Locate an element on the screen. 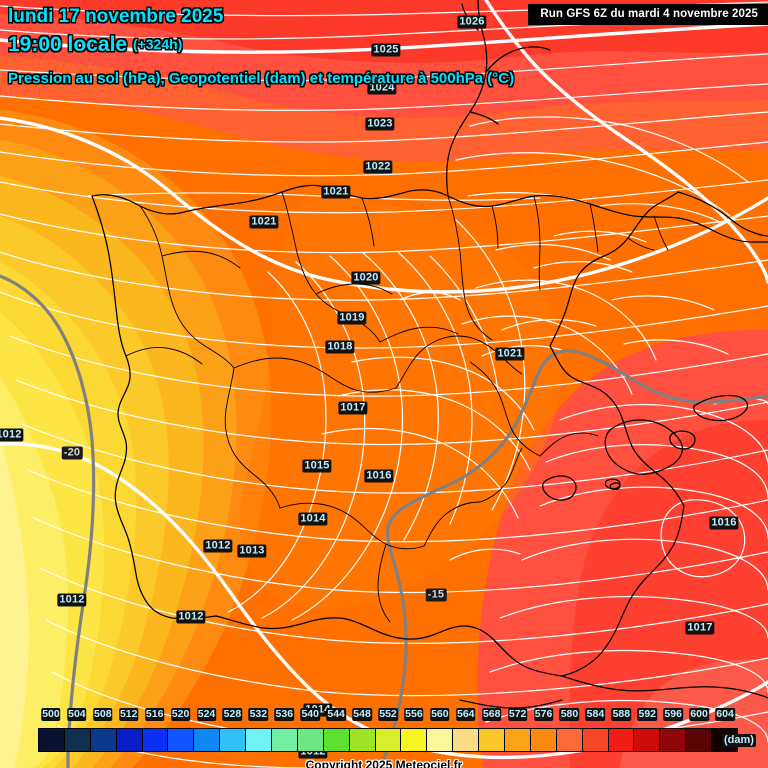  colorbar-tick: 580 is located at coordinates (569, 714).